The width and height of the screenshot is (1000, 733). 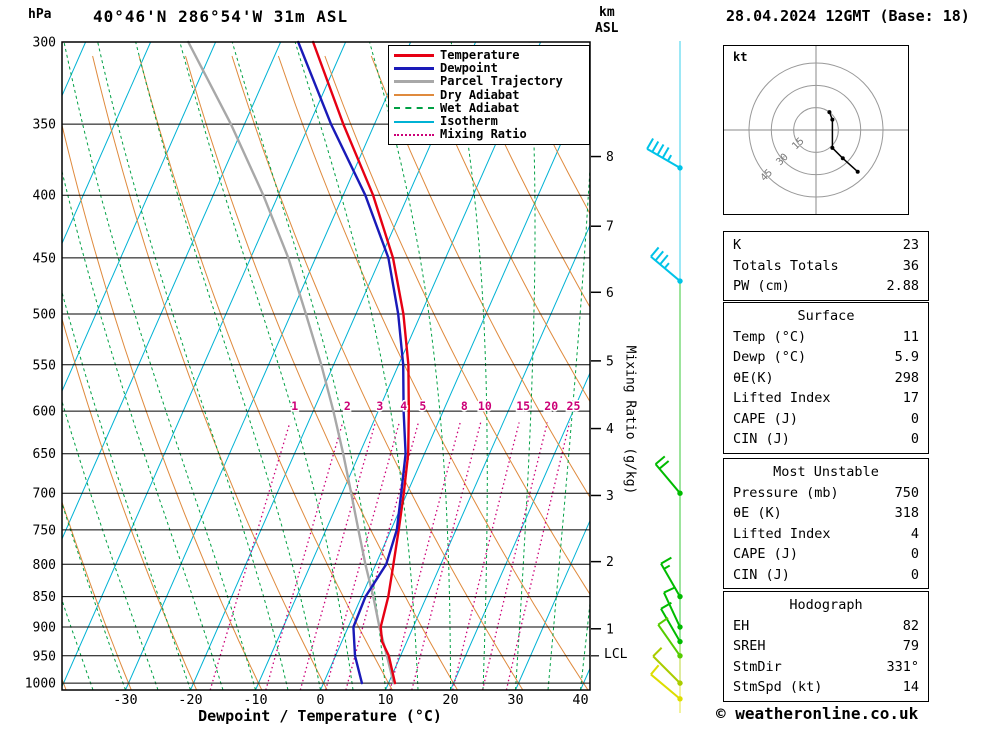 I want to click on mixing-ratio-axis-title: Mixing Ratio (g/kg), so click(x=630, y=420).